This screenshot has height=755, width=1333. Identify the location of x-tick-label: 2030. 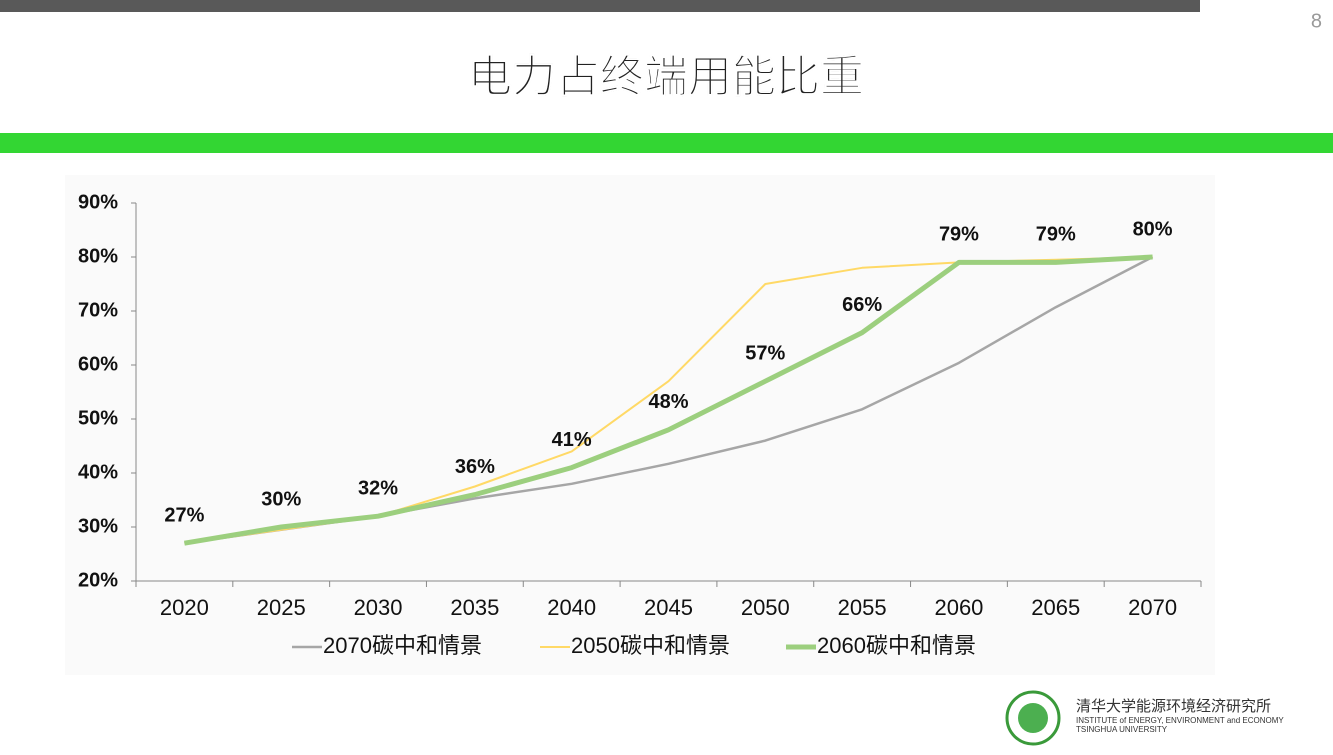
(378, 607).